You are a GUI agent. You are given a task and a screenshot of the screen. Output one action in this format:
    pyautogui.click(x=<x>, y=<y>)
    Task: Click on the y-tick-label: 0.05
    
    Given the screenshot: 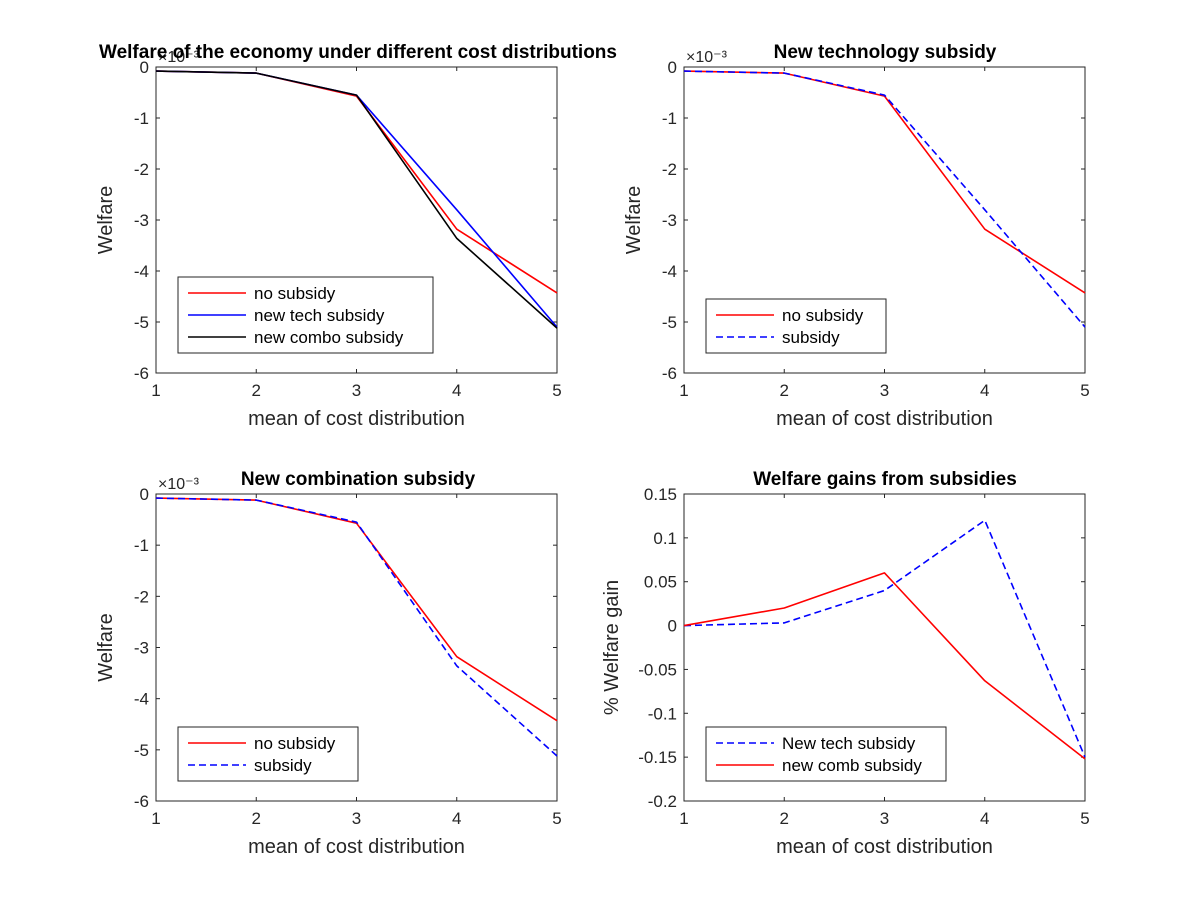 What is the action you would take?
    pyautogui.click(x=660, y=582)
    